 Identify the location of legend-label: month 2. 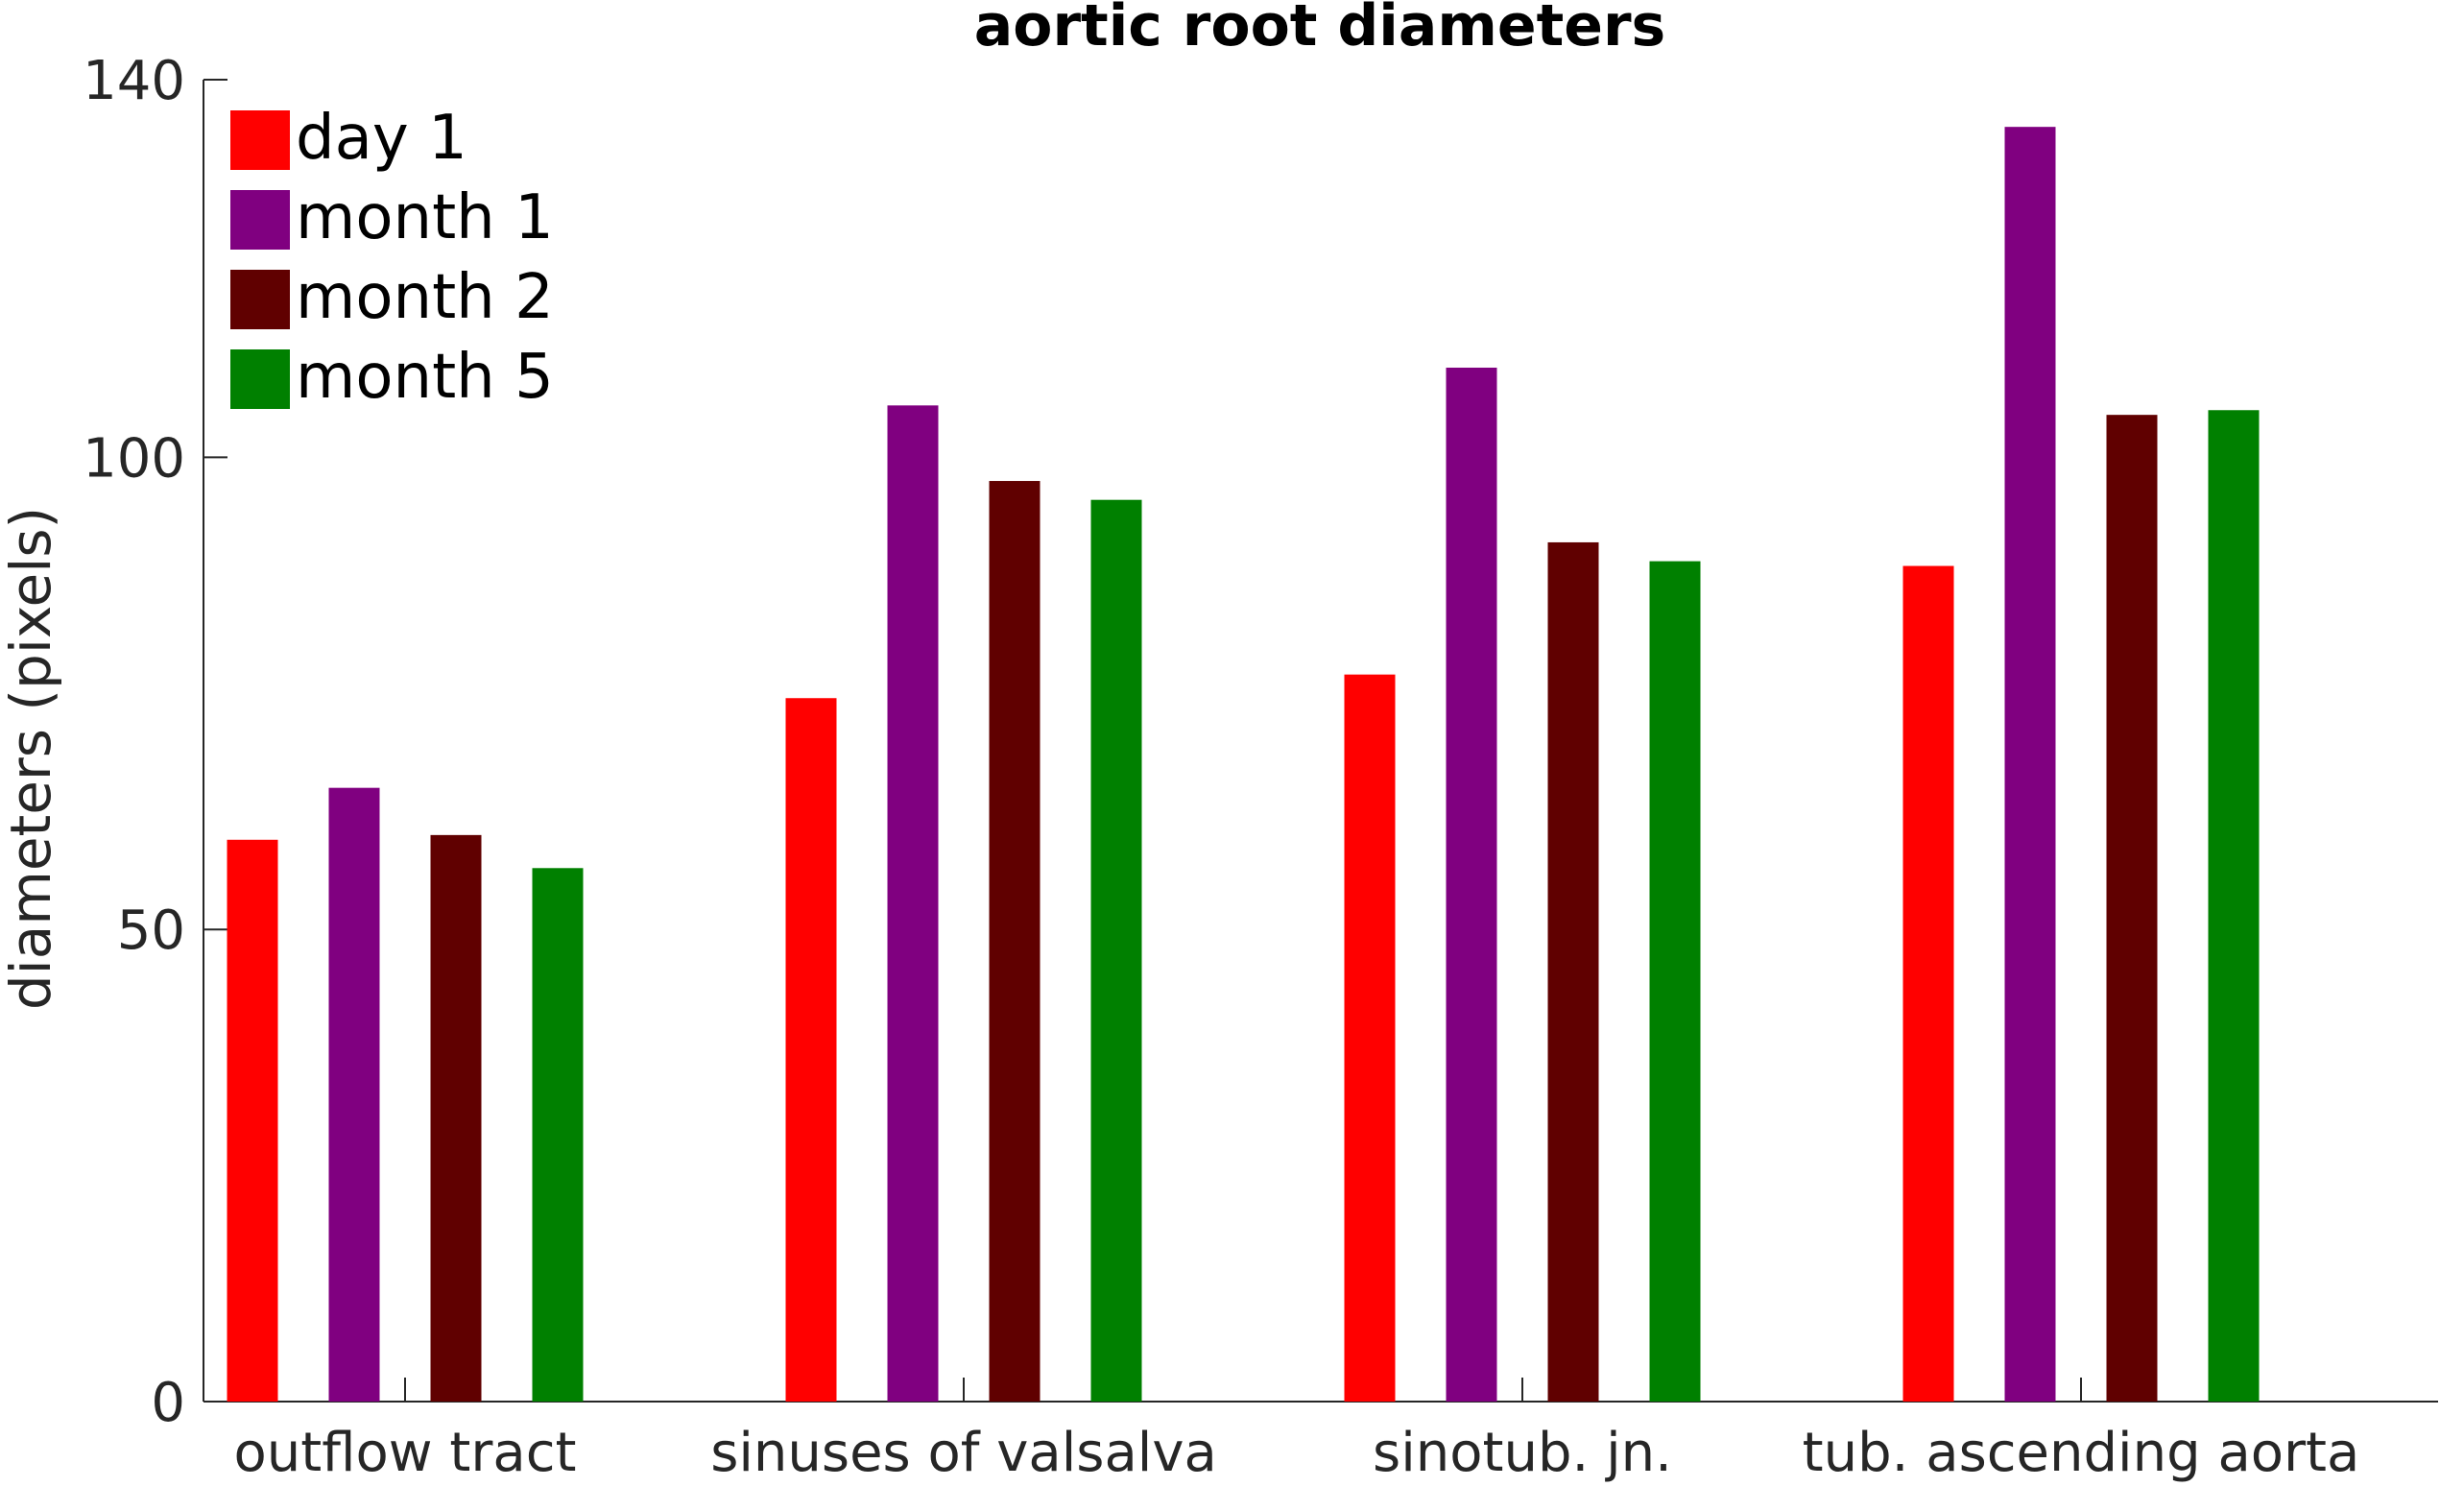
(425, 297).